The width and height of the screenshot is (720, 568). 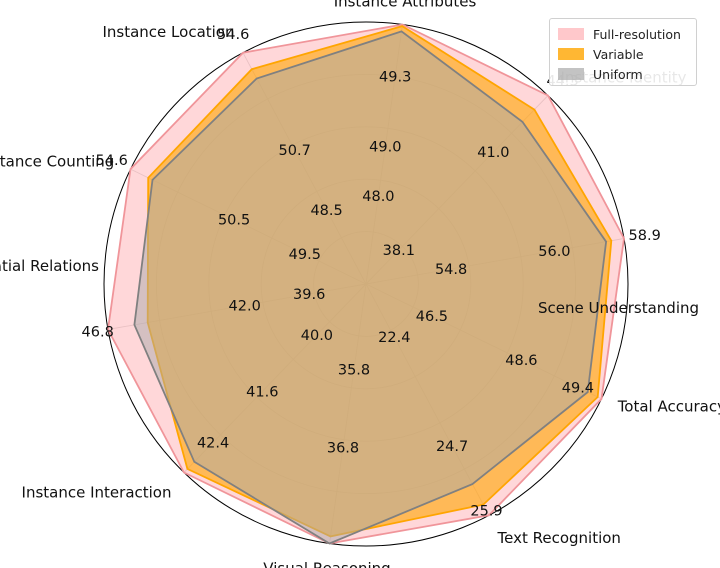 What do you see at coordinates (554, 252) in the screenshot?
I see `value-label: 56.0` at bounding box center [554, 252].